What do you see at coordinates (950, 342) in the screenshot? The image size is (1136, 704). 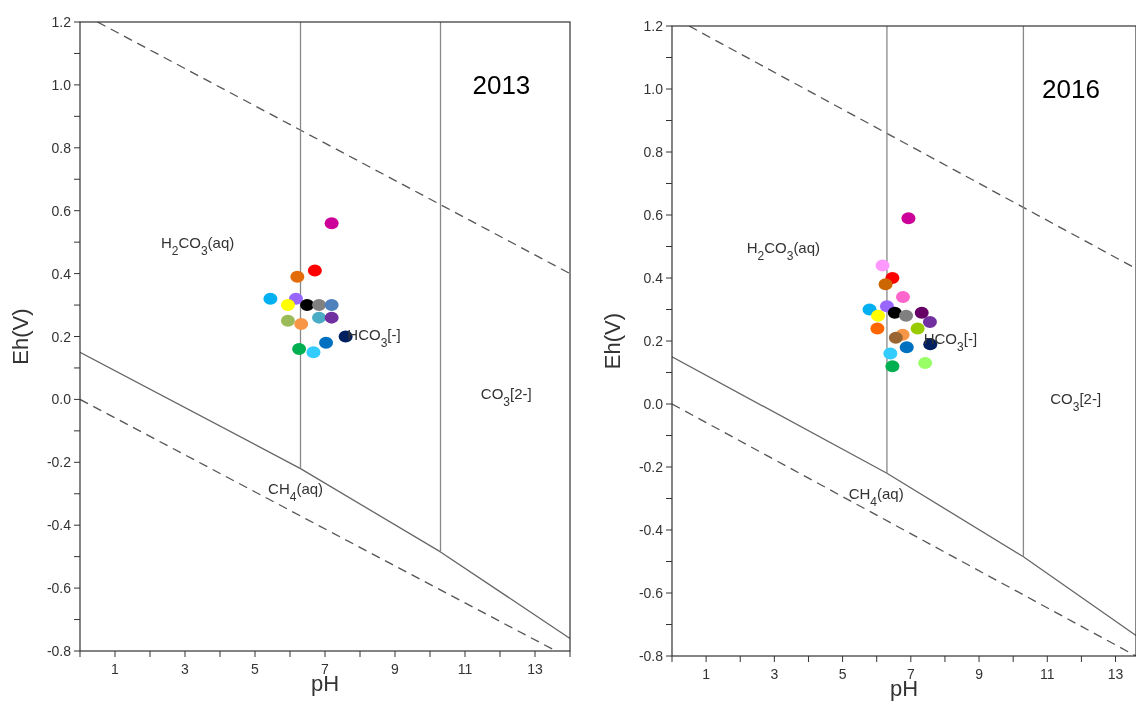 I see `annotation: HCO$_{3}$[-]` at bounding box center [950, 342].